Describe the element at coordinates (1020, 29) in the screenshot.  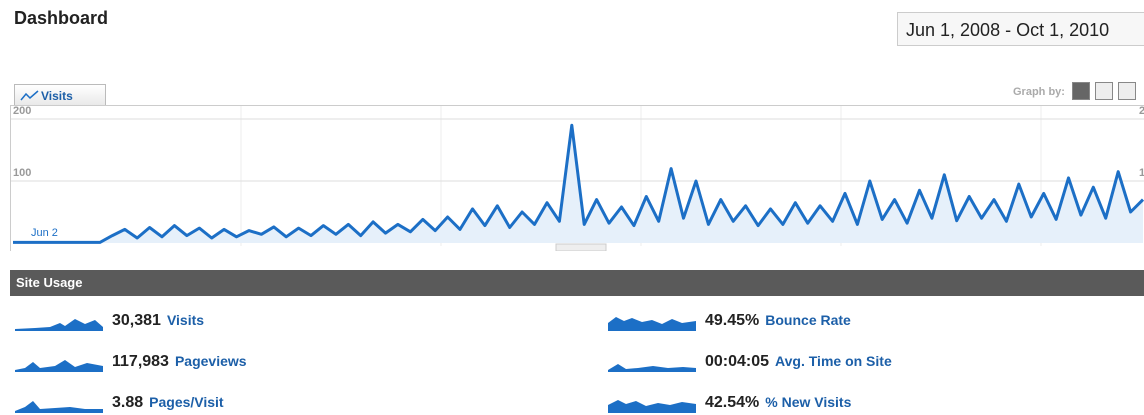
I see `date-range-picker: Jun 1, 2008 - Oct 1, 2010` at that location.